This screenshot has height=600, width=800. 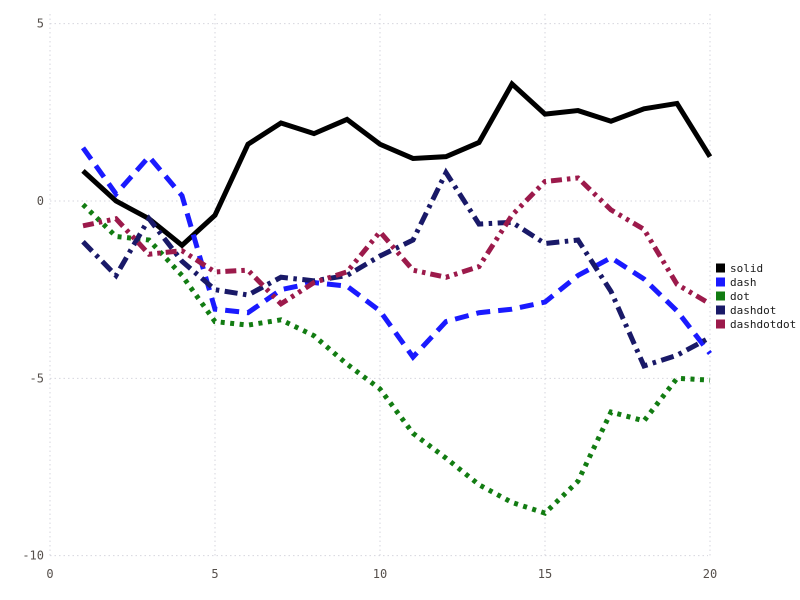 What do you see at coordinates (380, 574) in the screenshot?
I see `x-tick-label: 10` at bounding box center [380, 574].